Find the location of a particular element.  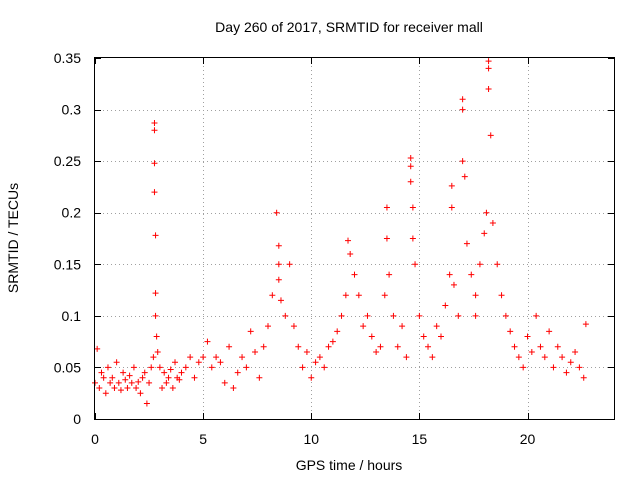

x-tick-labels: 0 5 10 15 20 is located at coordinates (313, 439).